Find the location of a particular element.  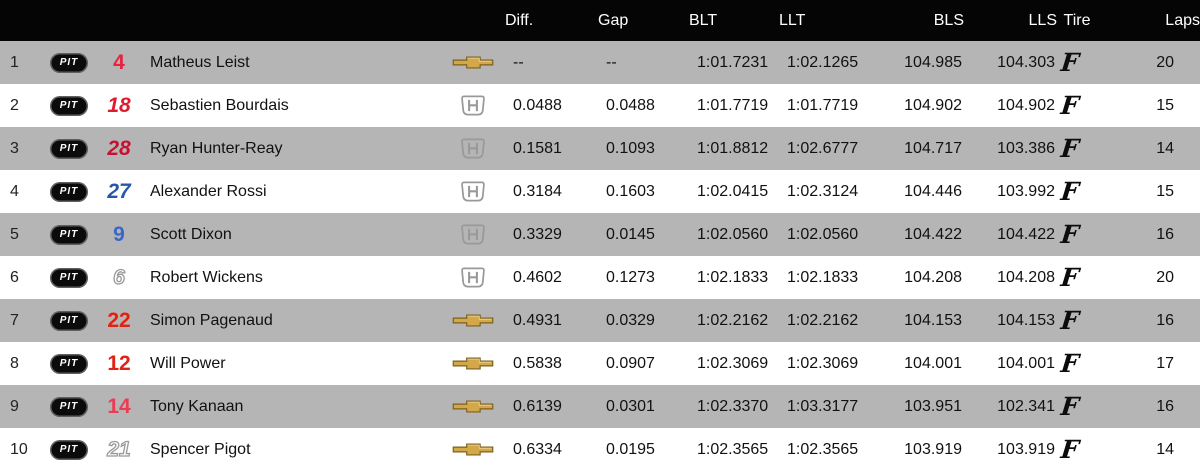

gap-value: 0.0907 is located at coordinates (630, 363).